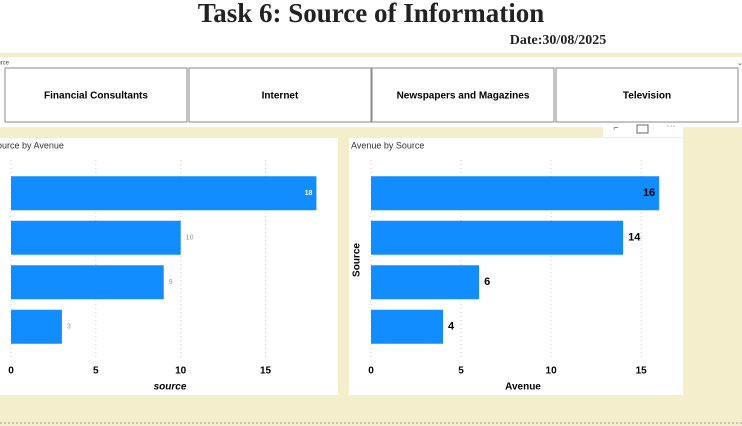  What do you see at coordinates (649, 193) in the screenshot?
I see `data-label: 16` at bounding box center [649, 193].